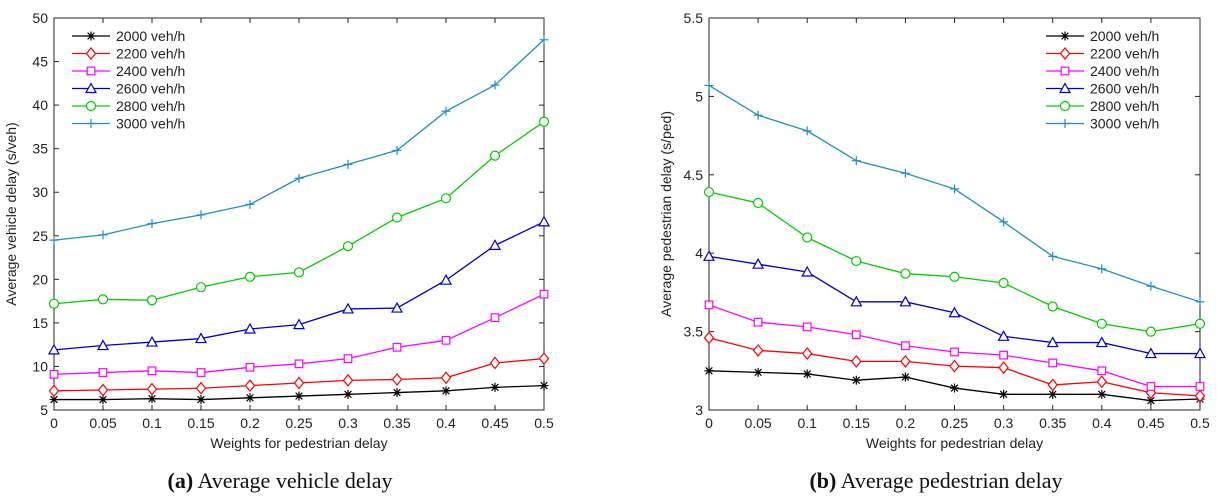 The height and width of the screenshot is (501, 1217). What do you see at coordinates (494, 423) in the screenshot?
I see `x-tick-label: 0.45` at bounding box center [494, 423].